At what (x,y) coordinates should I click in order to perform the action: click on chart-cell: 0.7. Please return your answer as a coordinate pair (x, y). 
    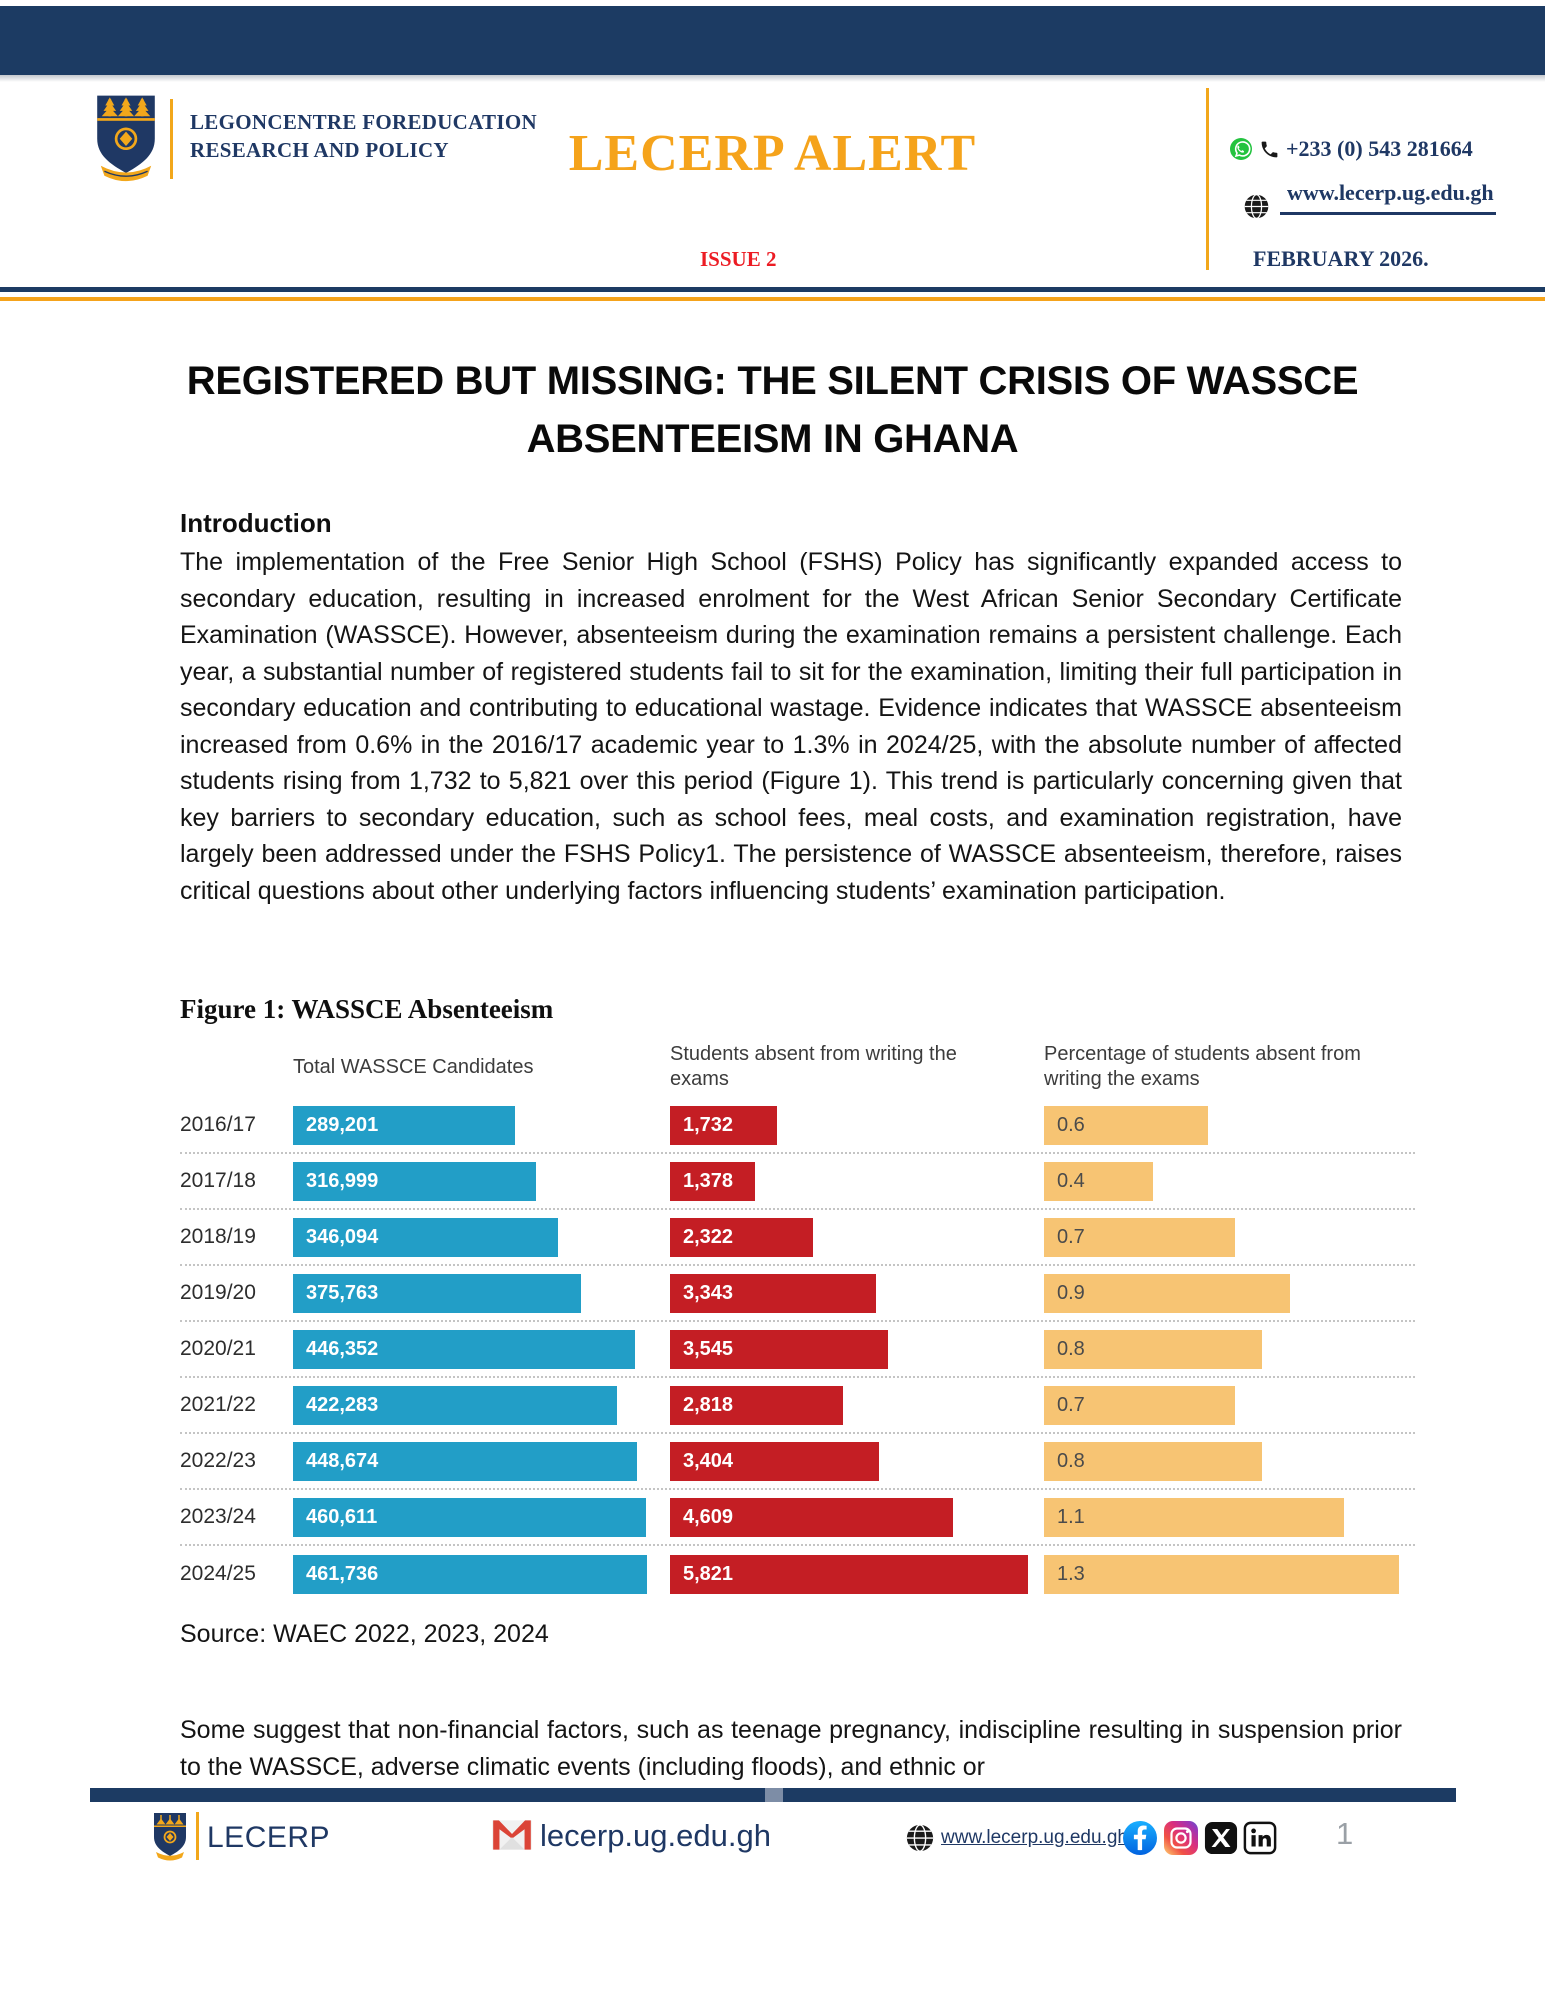
    Looking at the image, I should click on (1229, 1405).